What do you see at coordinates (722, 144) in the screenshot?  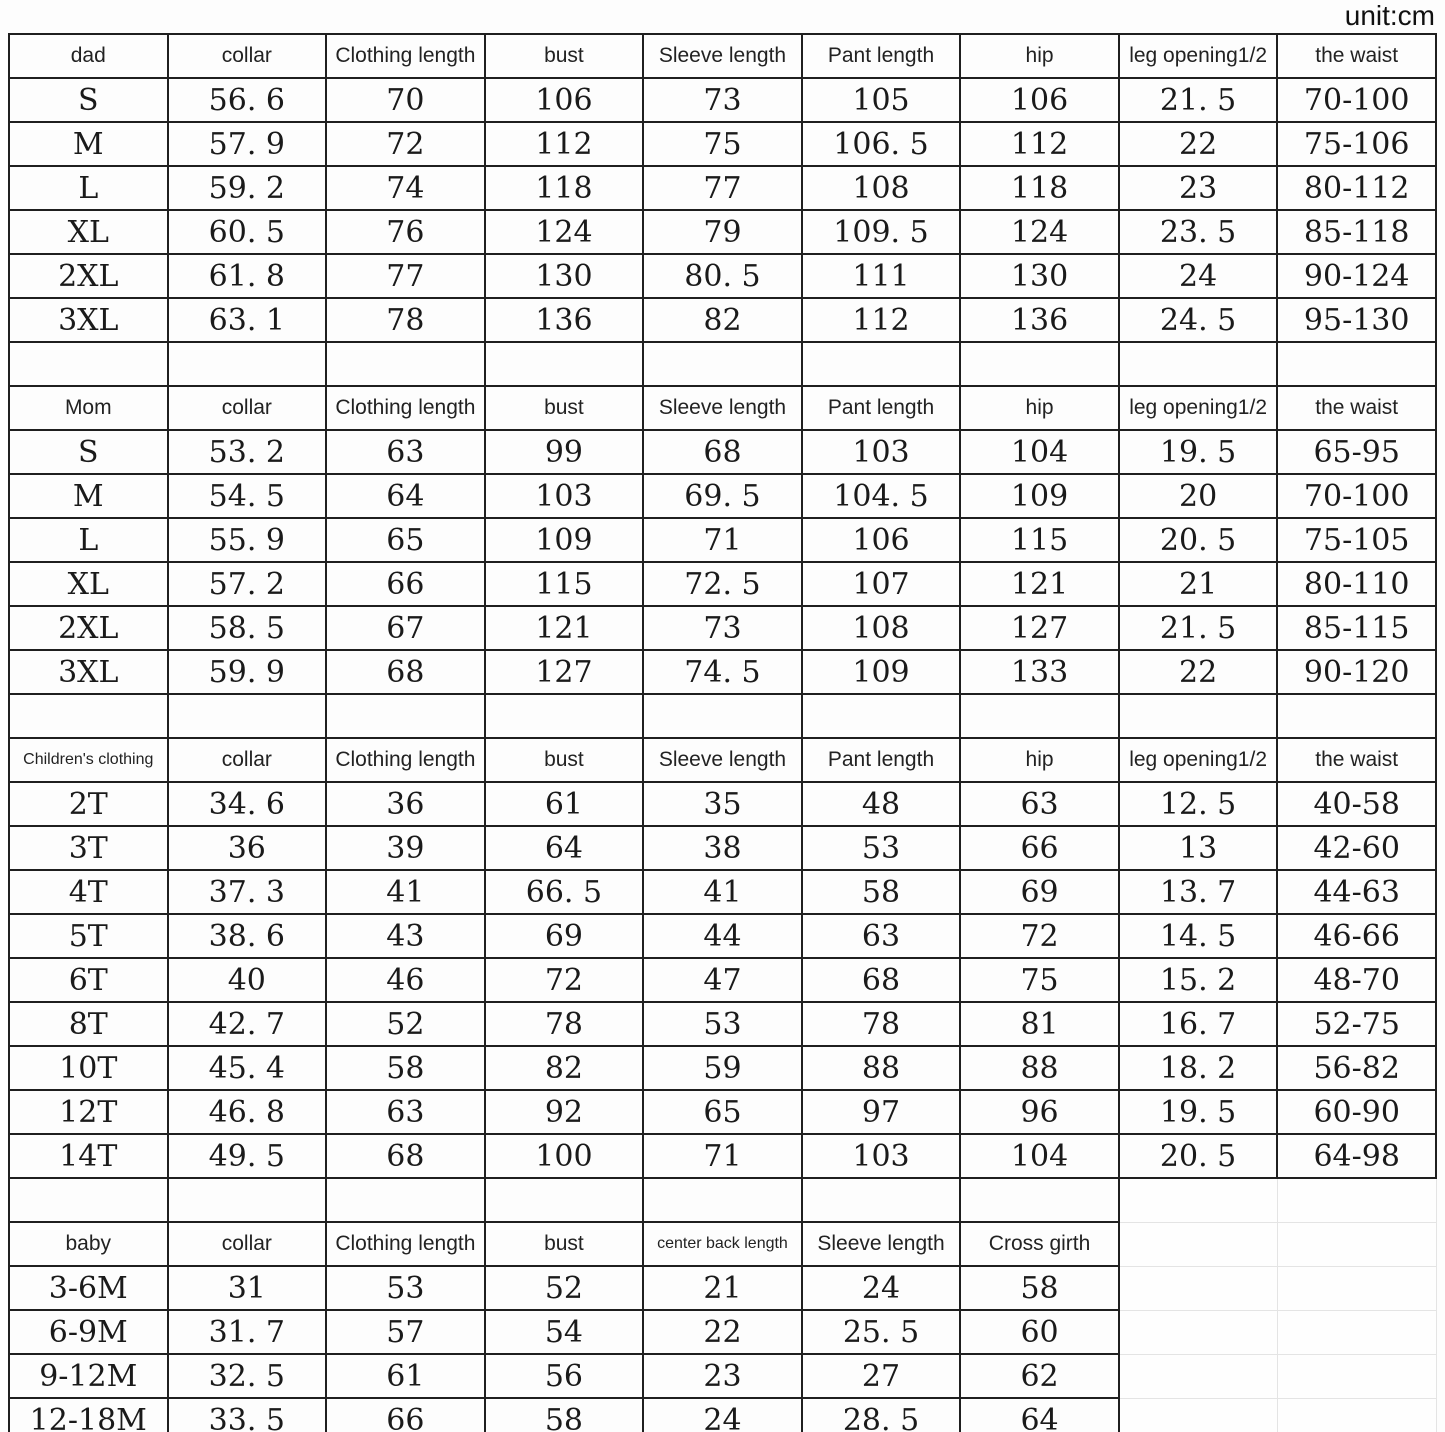 I see `value-cell: 75` at bounding box center [722, 144].